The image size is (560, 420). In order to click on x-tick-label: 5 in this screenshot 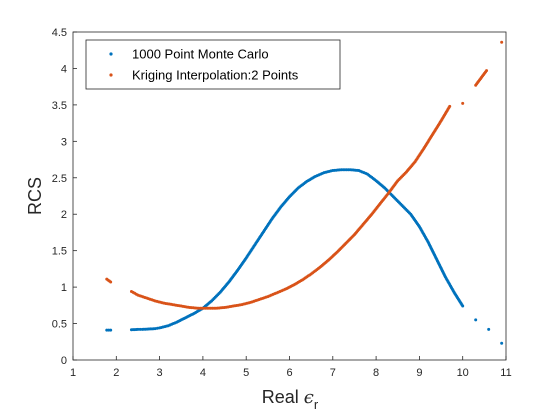, I will do `click(246, 373)`.